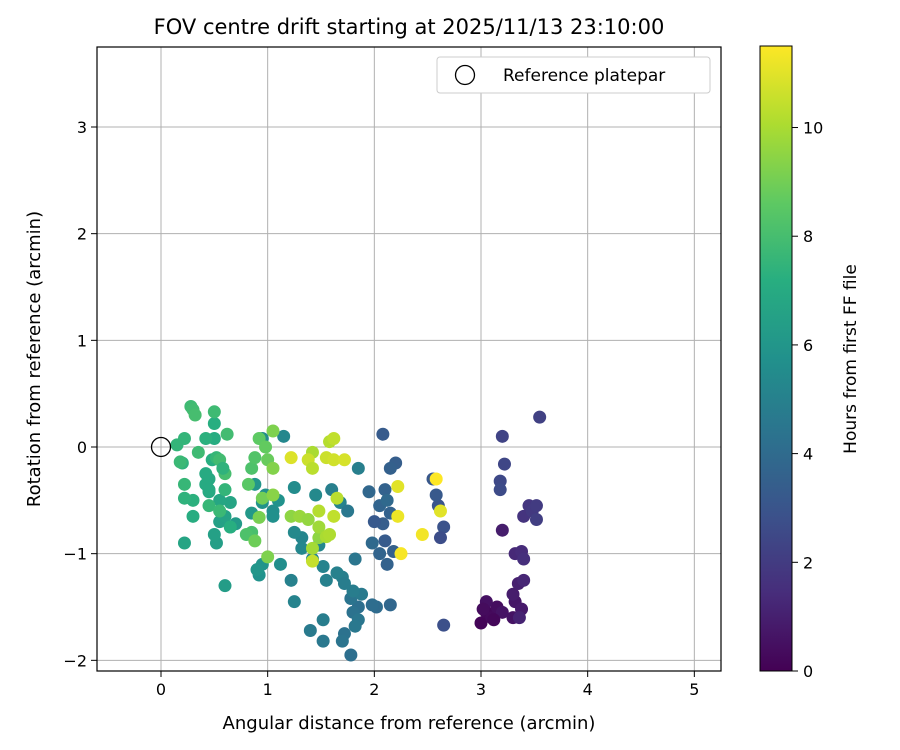 This screenshot has width=900, height=750. I want to click on legend: Reference platepar, so click(573, 75).